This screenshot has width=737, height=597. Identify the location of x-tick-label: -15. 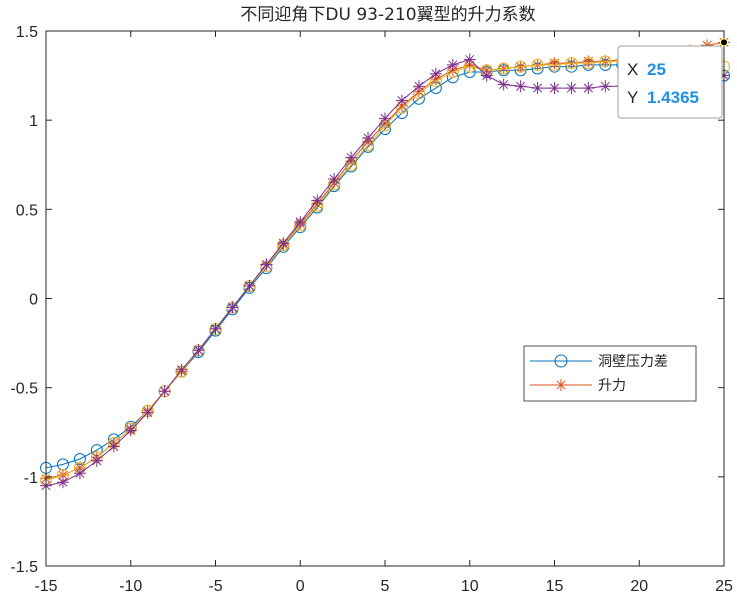
(45, 586).